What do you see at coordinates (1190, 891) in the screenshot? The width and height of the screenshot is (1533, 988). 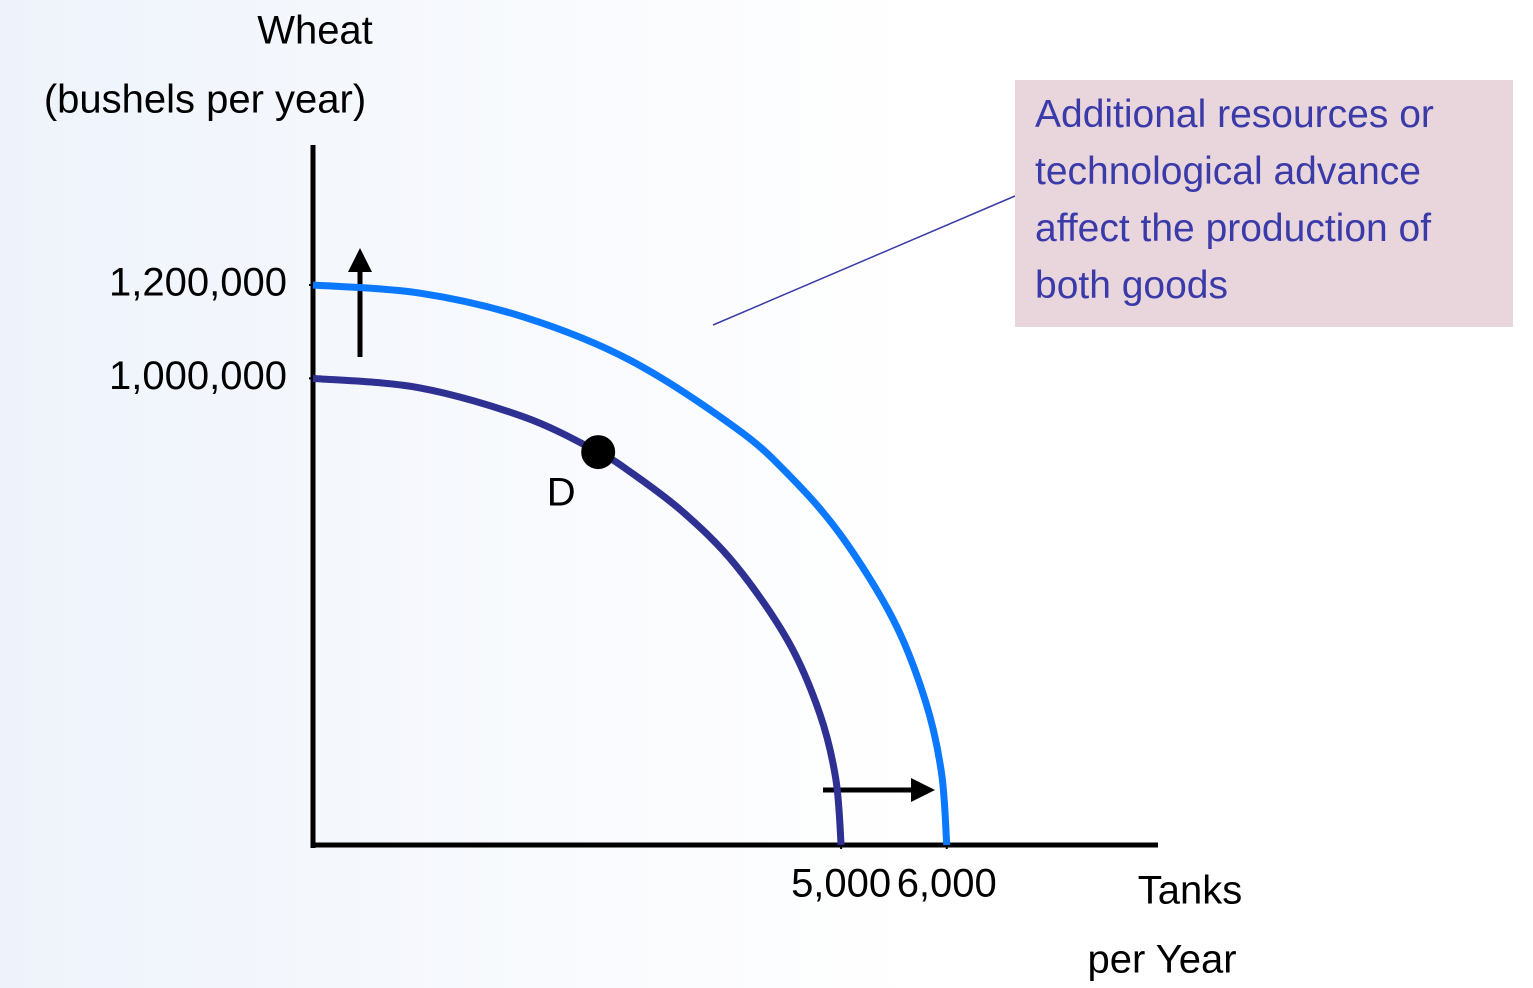 I see `x-axis-label: Tanks` at bounding box center [1190, 891].